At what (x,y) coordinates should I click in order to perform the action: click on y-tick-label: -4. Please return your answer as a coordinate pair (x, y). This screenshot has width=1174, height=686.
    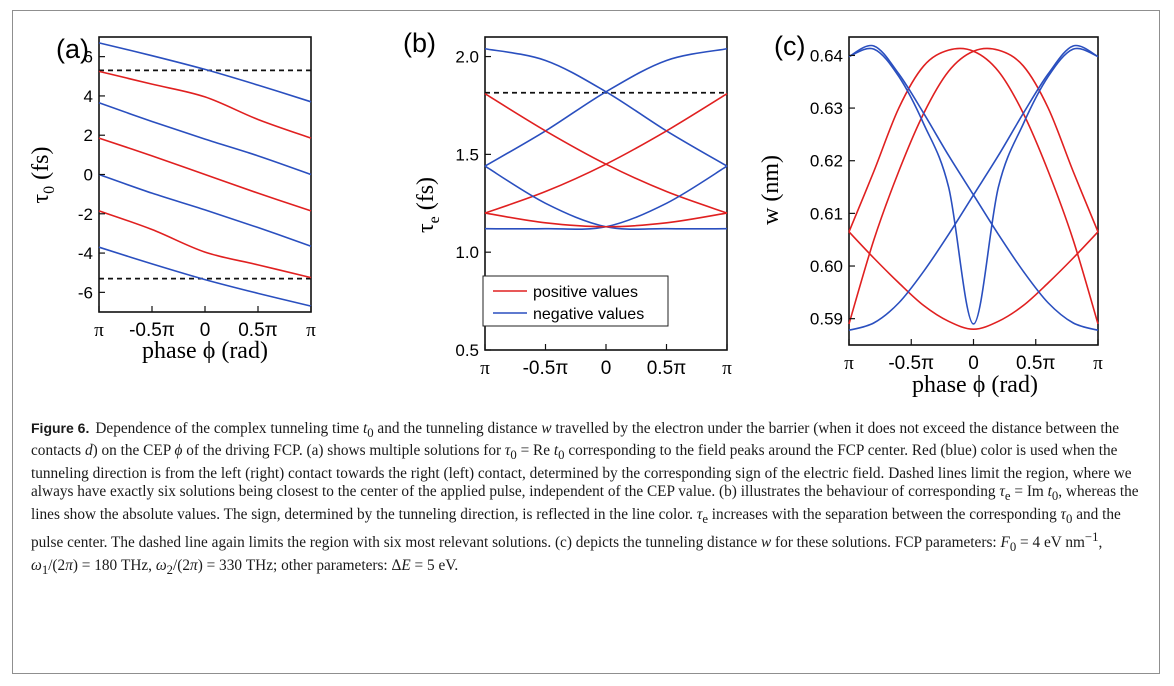
    Looking at the image, I should click on (85, 253).